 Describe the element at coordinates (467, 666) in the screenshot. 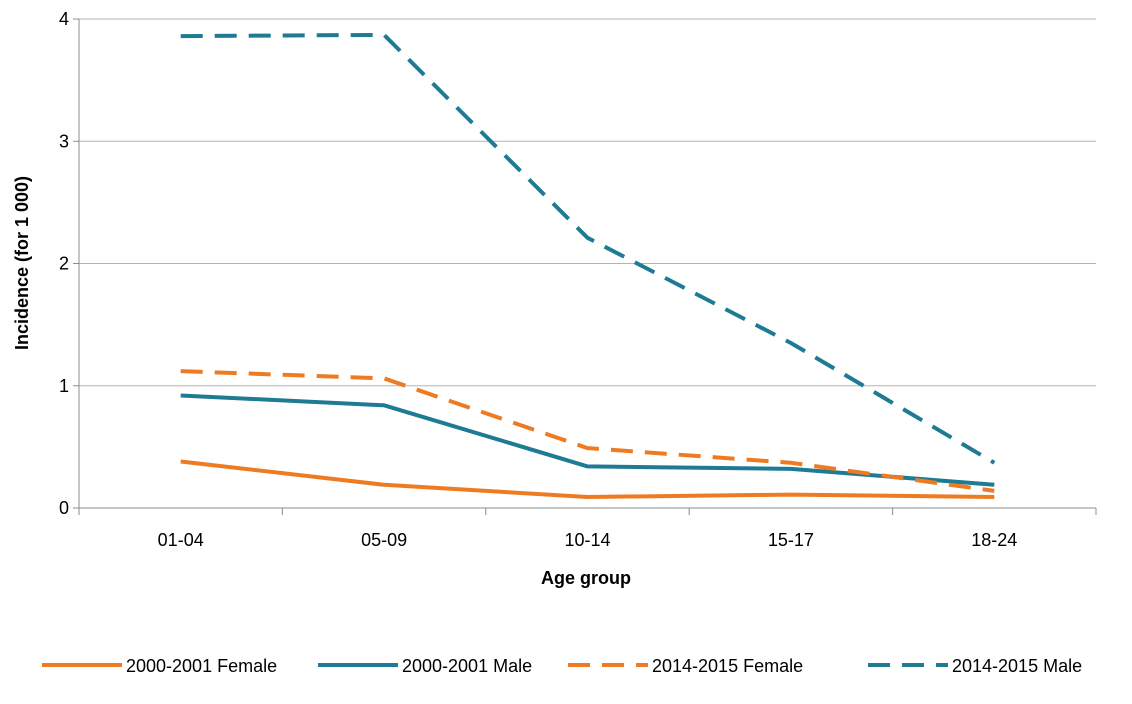

I see `legend-label-1: 2000-2001 Male` at that location.